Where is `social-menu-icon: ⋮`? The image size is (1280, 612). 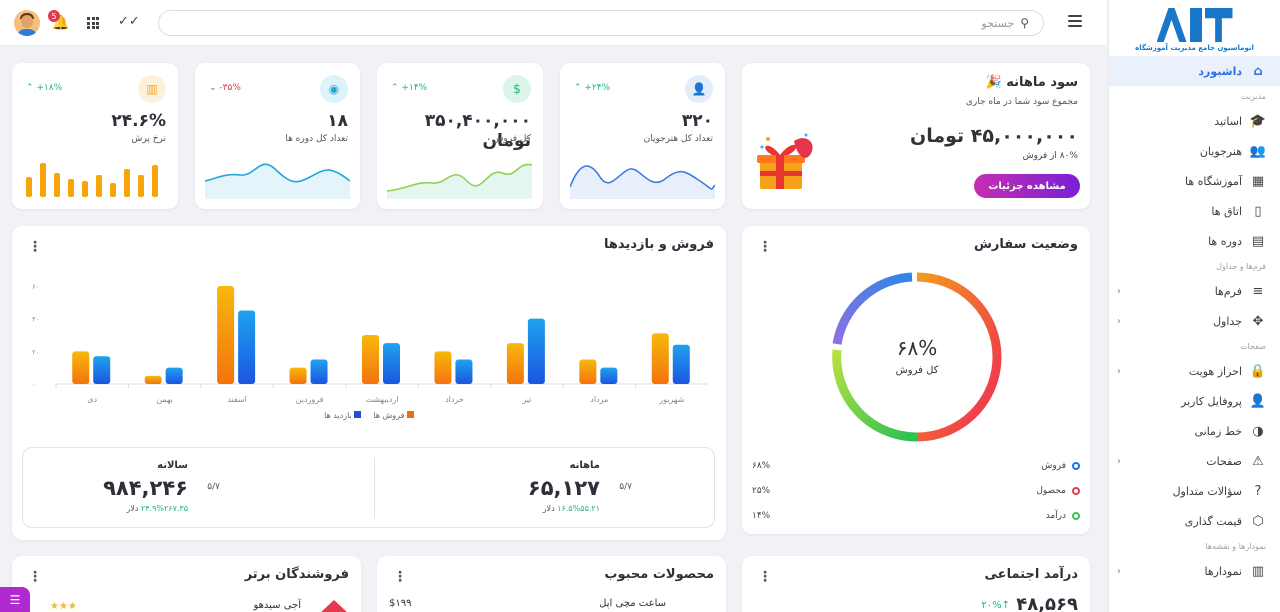 social-menu-icon: ⋮ is located at coordinates (765, 577).